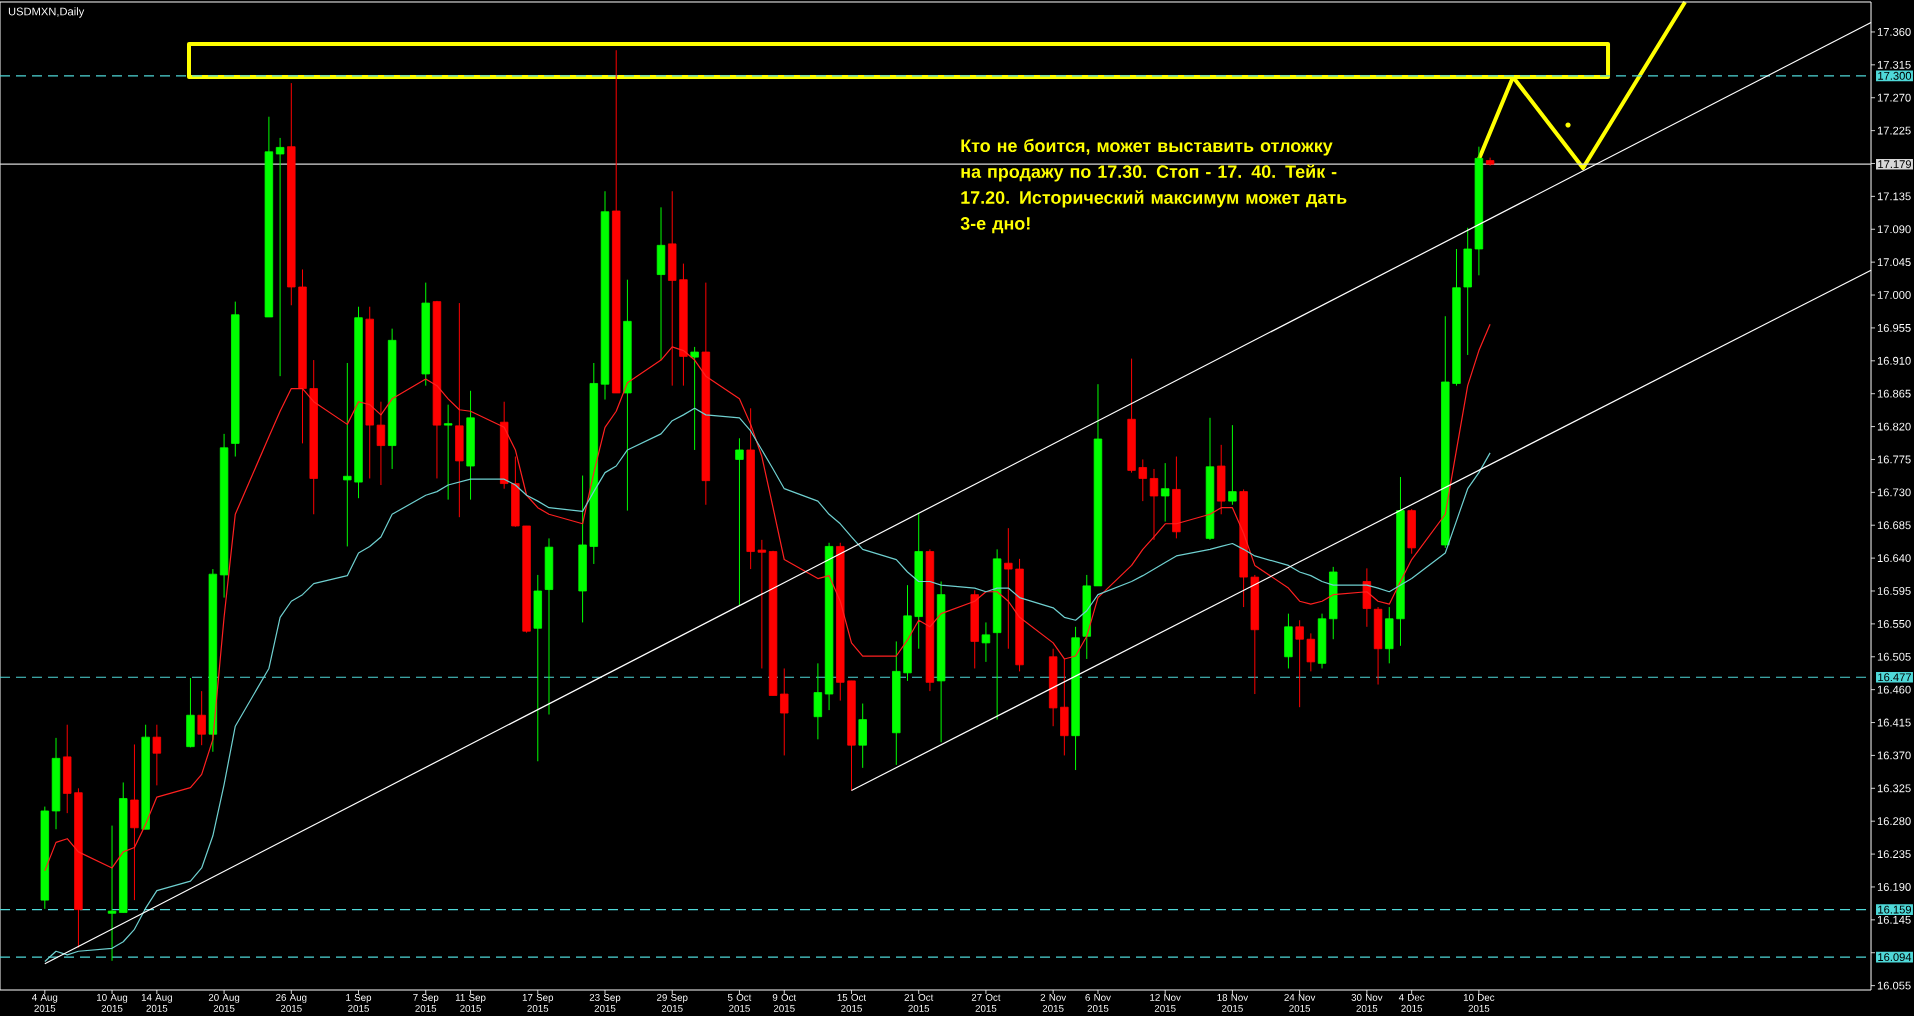 The image size is (1914, 1016). Describe the element at coordinates (224, 1003) in the screenshot. I see `x-tick-label: 20 Aug 2015` at that location.